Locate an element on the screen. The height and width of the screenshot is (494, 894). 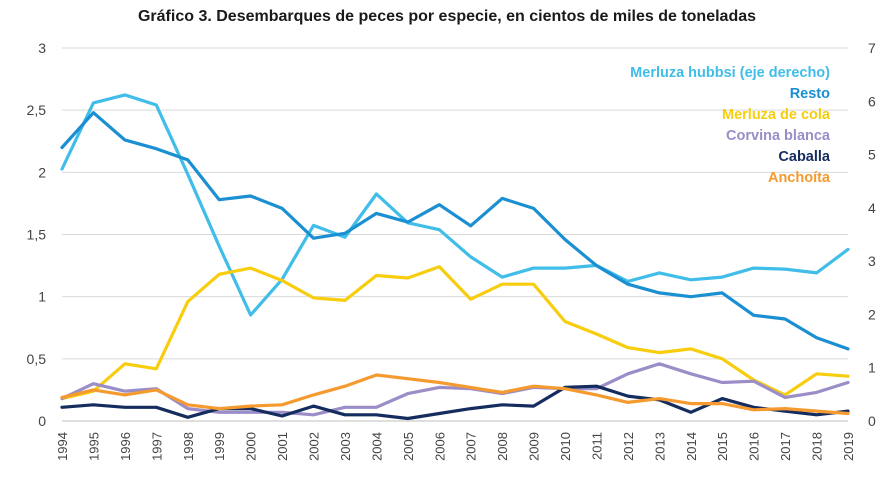
y-right-tick-label: 5 is located at coordinates (872, 155).